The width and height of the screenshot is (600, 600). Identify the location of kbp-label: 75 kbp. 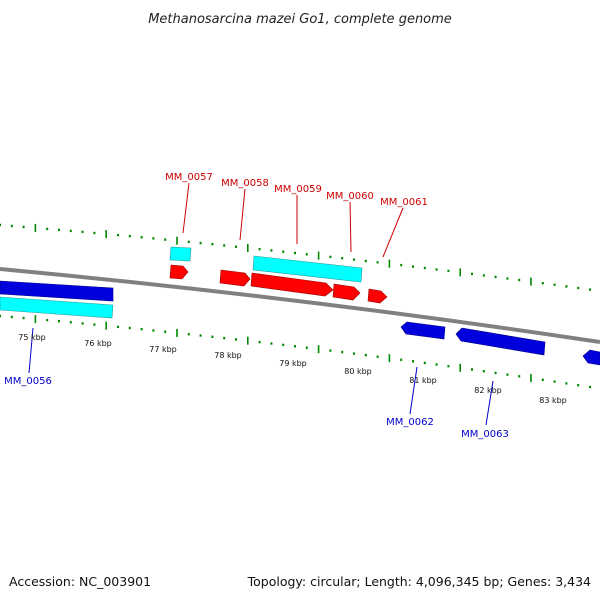
(32, 337).